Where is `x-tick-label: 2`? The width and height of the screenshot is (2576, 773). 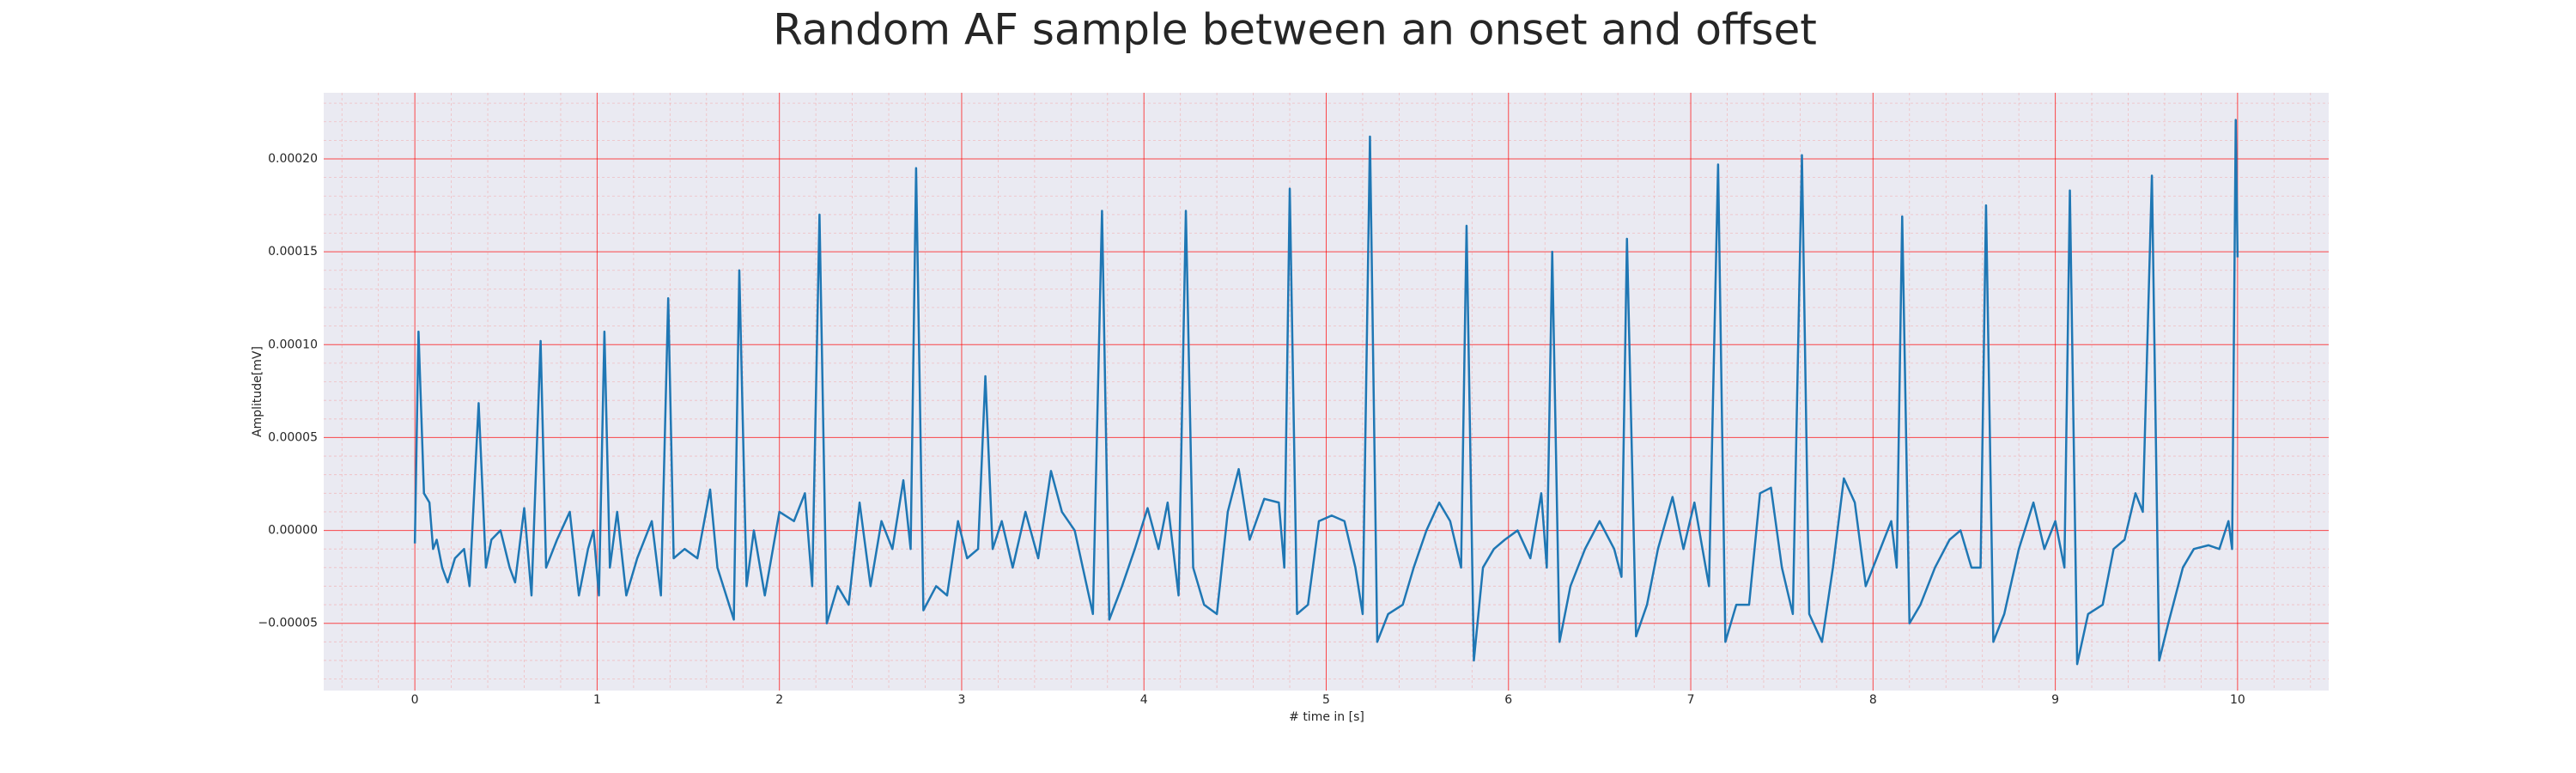 x-tick-label: 2 is located at coordinates (779, 700).